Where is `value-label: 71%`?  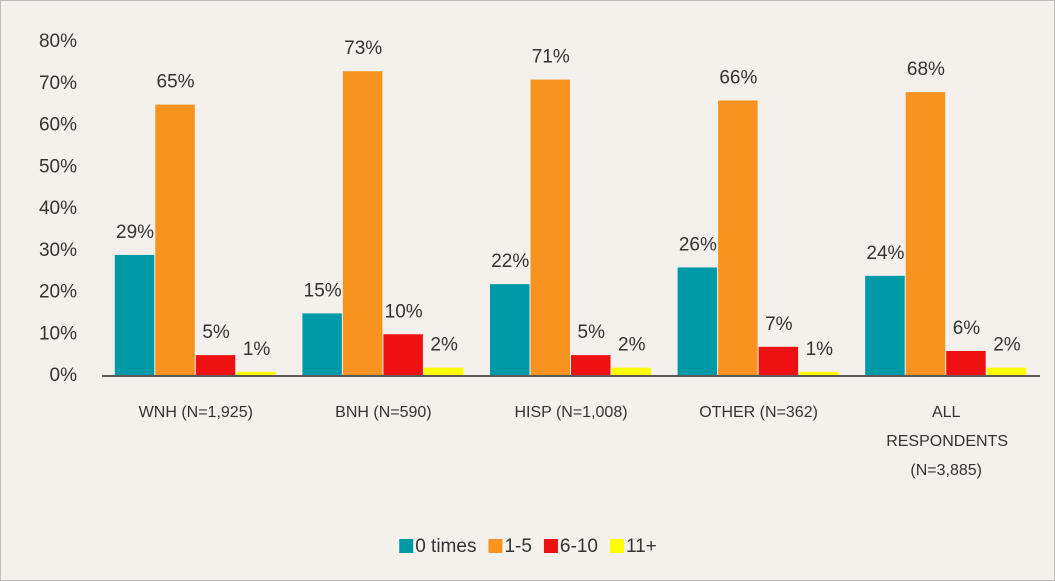
value-label: 71% is located at coordinates (551, 57).